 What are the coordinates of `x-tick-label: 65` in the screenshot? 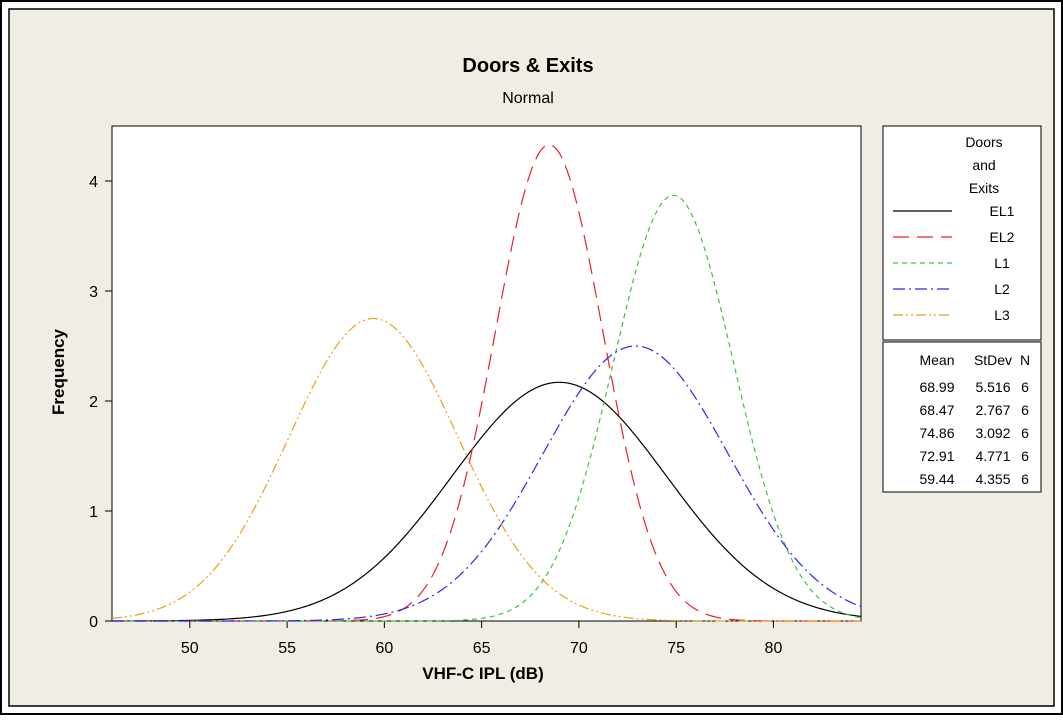 It's located at (482, 648).